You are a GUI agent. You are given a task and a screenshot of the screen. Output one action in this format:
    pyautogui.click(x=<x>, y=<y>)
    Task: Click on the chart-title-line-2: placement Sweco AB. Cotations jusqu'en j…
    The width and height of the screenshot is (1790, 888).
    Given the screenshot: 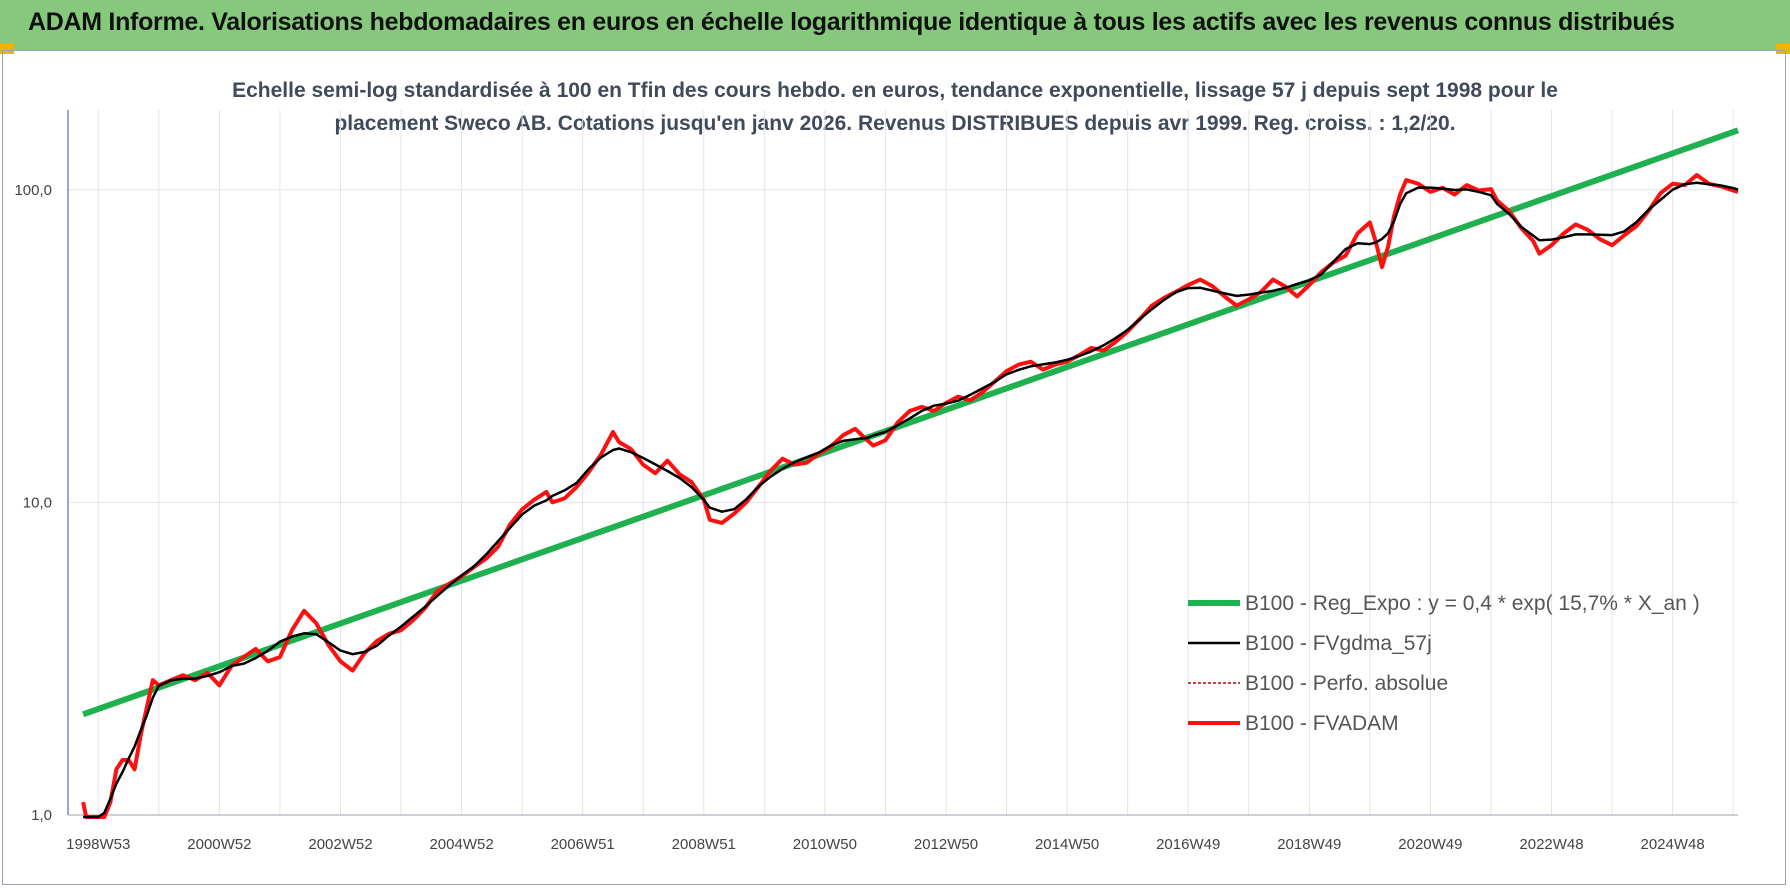 What is the action you would take?
    pyautogui.click(x=895, y=123)
    